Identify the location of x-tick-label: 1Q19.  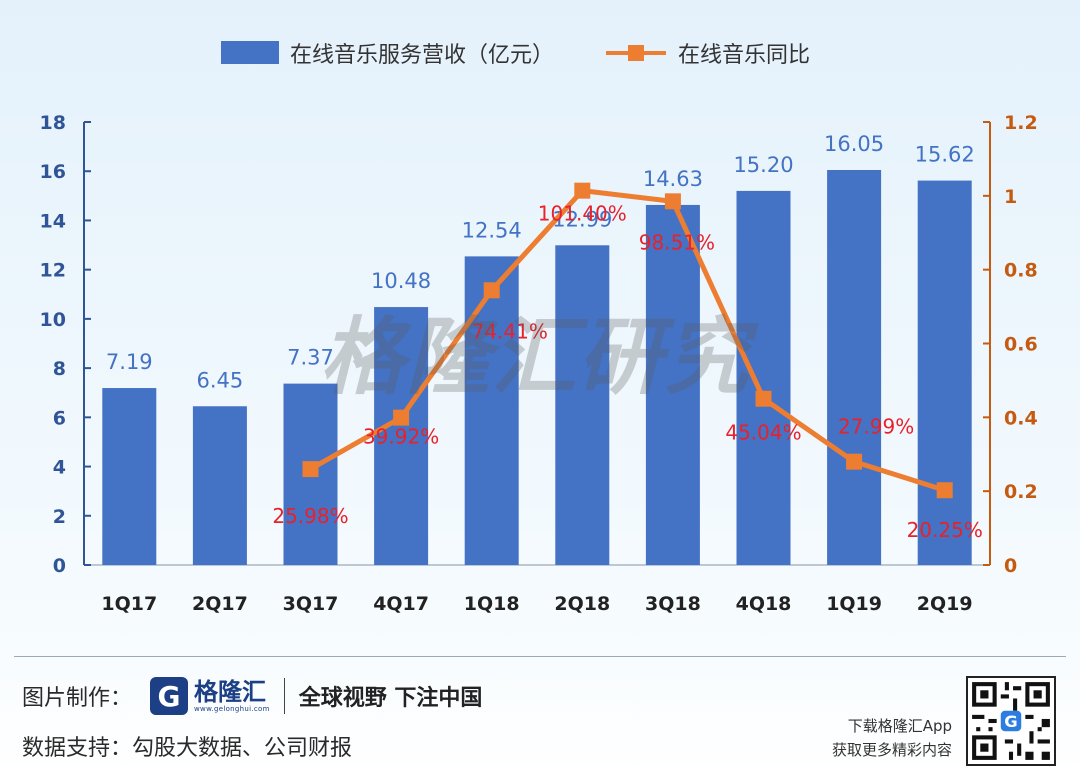
(854, 604).